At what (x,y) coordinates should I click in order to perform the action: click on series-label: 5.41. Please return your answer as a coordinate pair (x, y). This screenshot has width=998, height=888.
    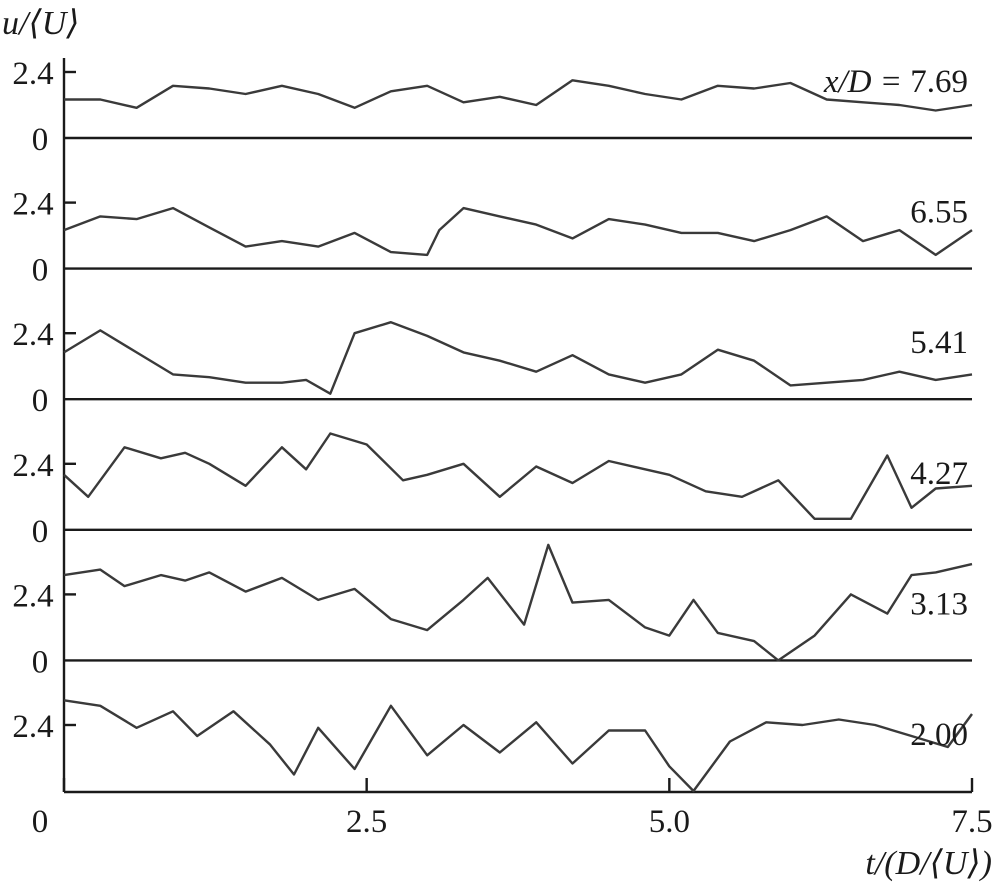
    Looking at the image, I should click on (939, 343).